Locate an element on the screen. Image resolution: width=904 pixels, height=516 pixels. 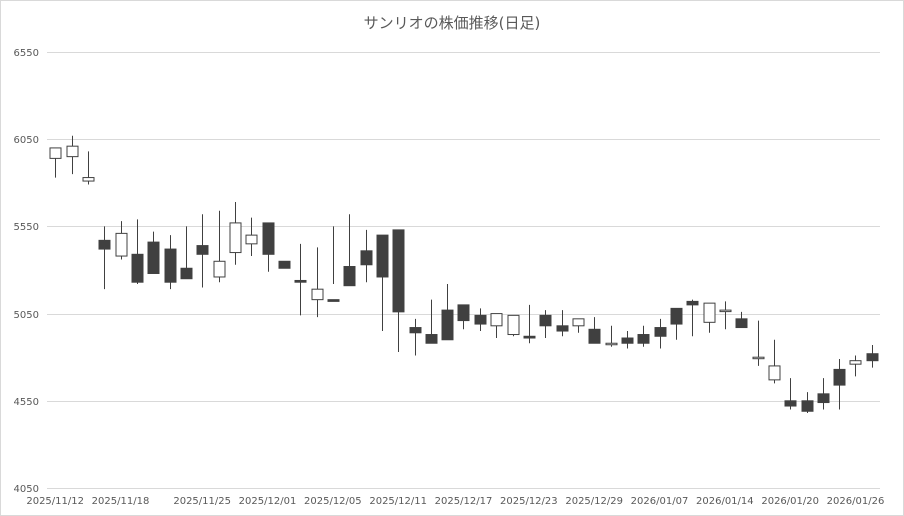
y-tick-label: 5050 is located at coordinates (26, 315).